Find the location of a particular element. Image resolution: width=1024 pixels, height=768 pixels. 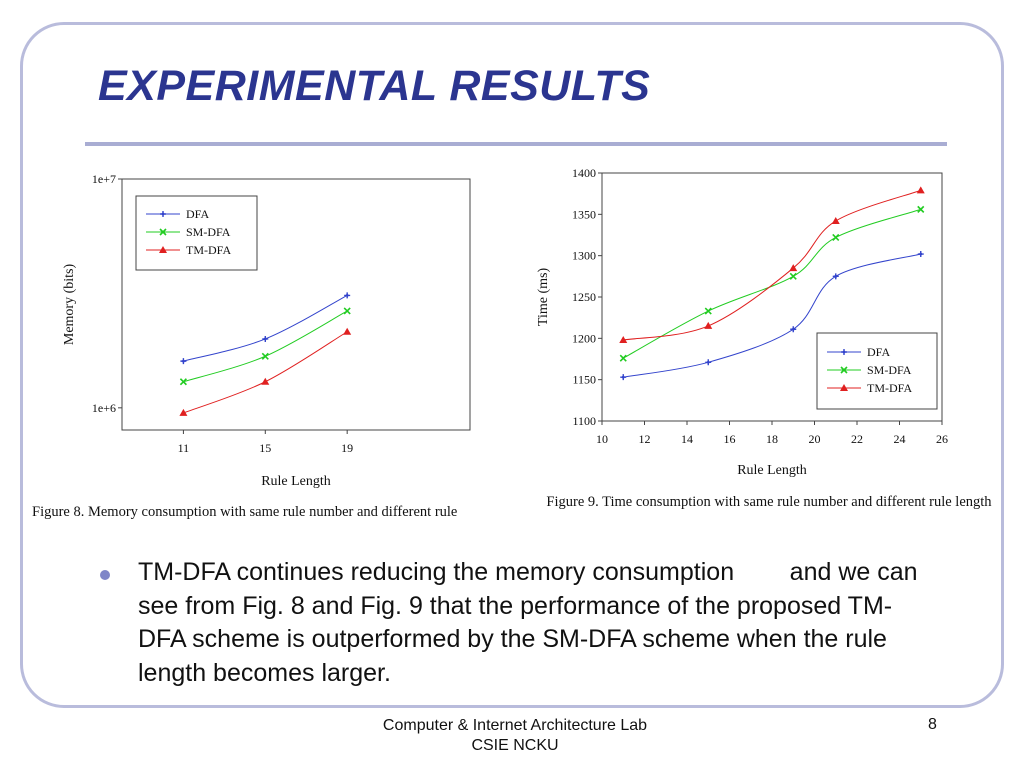

footer-lab: Computer & Internet Architecture Lab is located at coordinates (515, 725).